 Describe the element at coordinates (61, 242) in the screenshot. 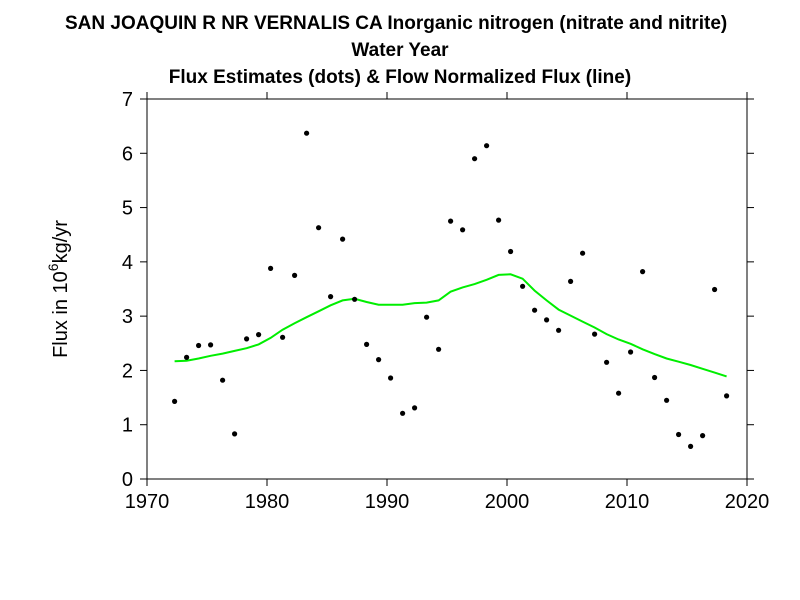

I see `y-axis-label-unit: kg/yr` at that location.